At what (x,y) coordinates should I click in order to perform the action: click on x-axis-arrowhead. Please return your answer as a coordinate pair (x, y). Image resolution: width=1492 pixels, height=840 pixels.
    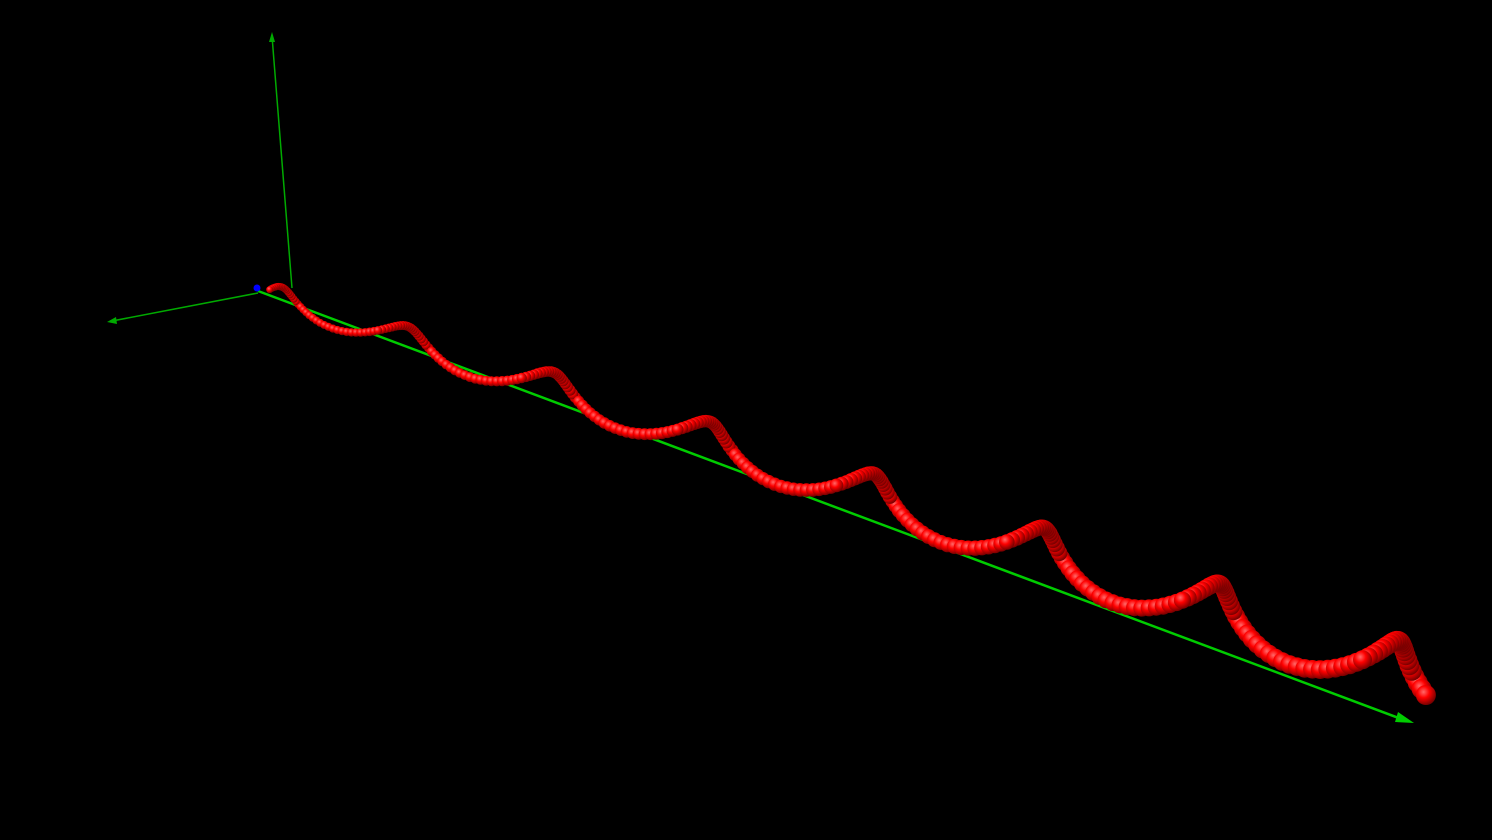
    Looking at the image, I should click on (112, 320).